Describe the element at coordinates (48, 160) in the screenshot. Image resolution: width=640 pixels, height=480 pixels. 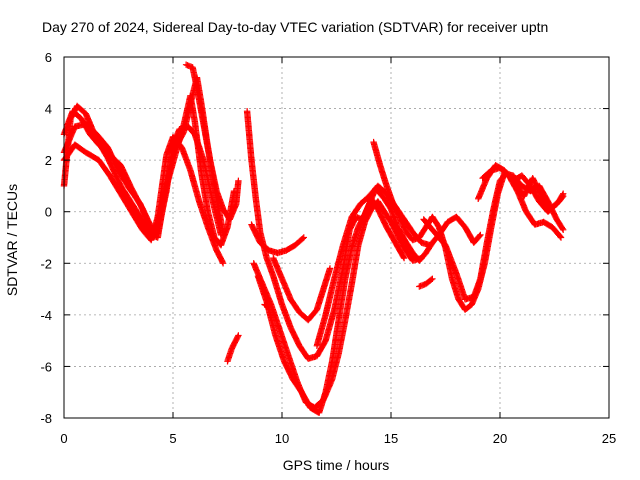
I see `y-tick-label: 2` at that location.